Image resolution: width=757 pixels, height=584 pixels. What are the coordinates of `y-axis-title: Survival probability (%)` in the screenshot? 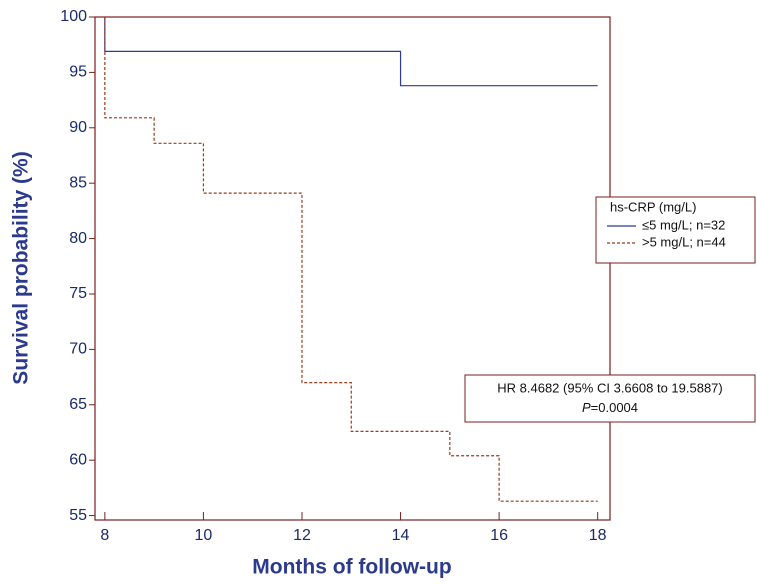 It's located at (21, 267).